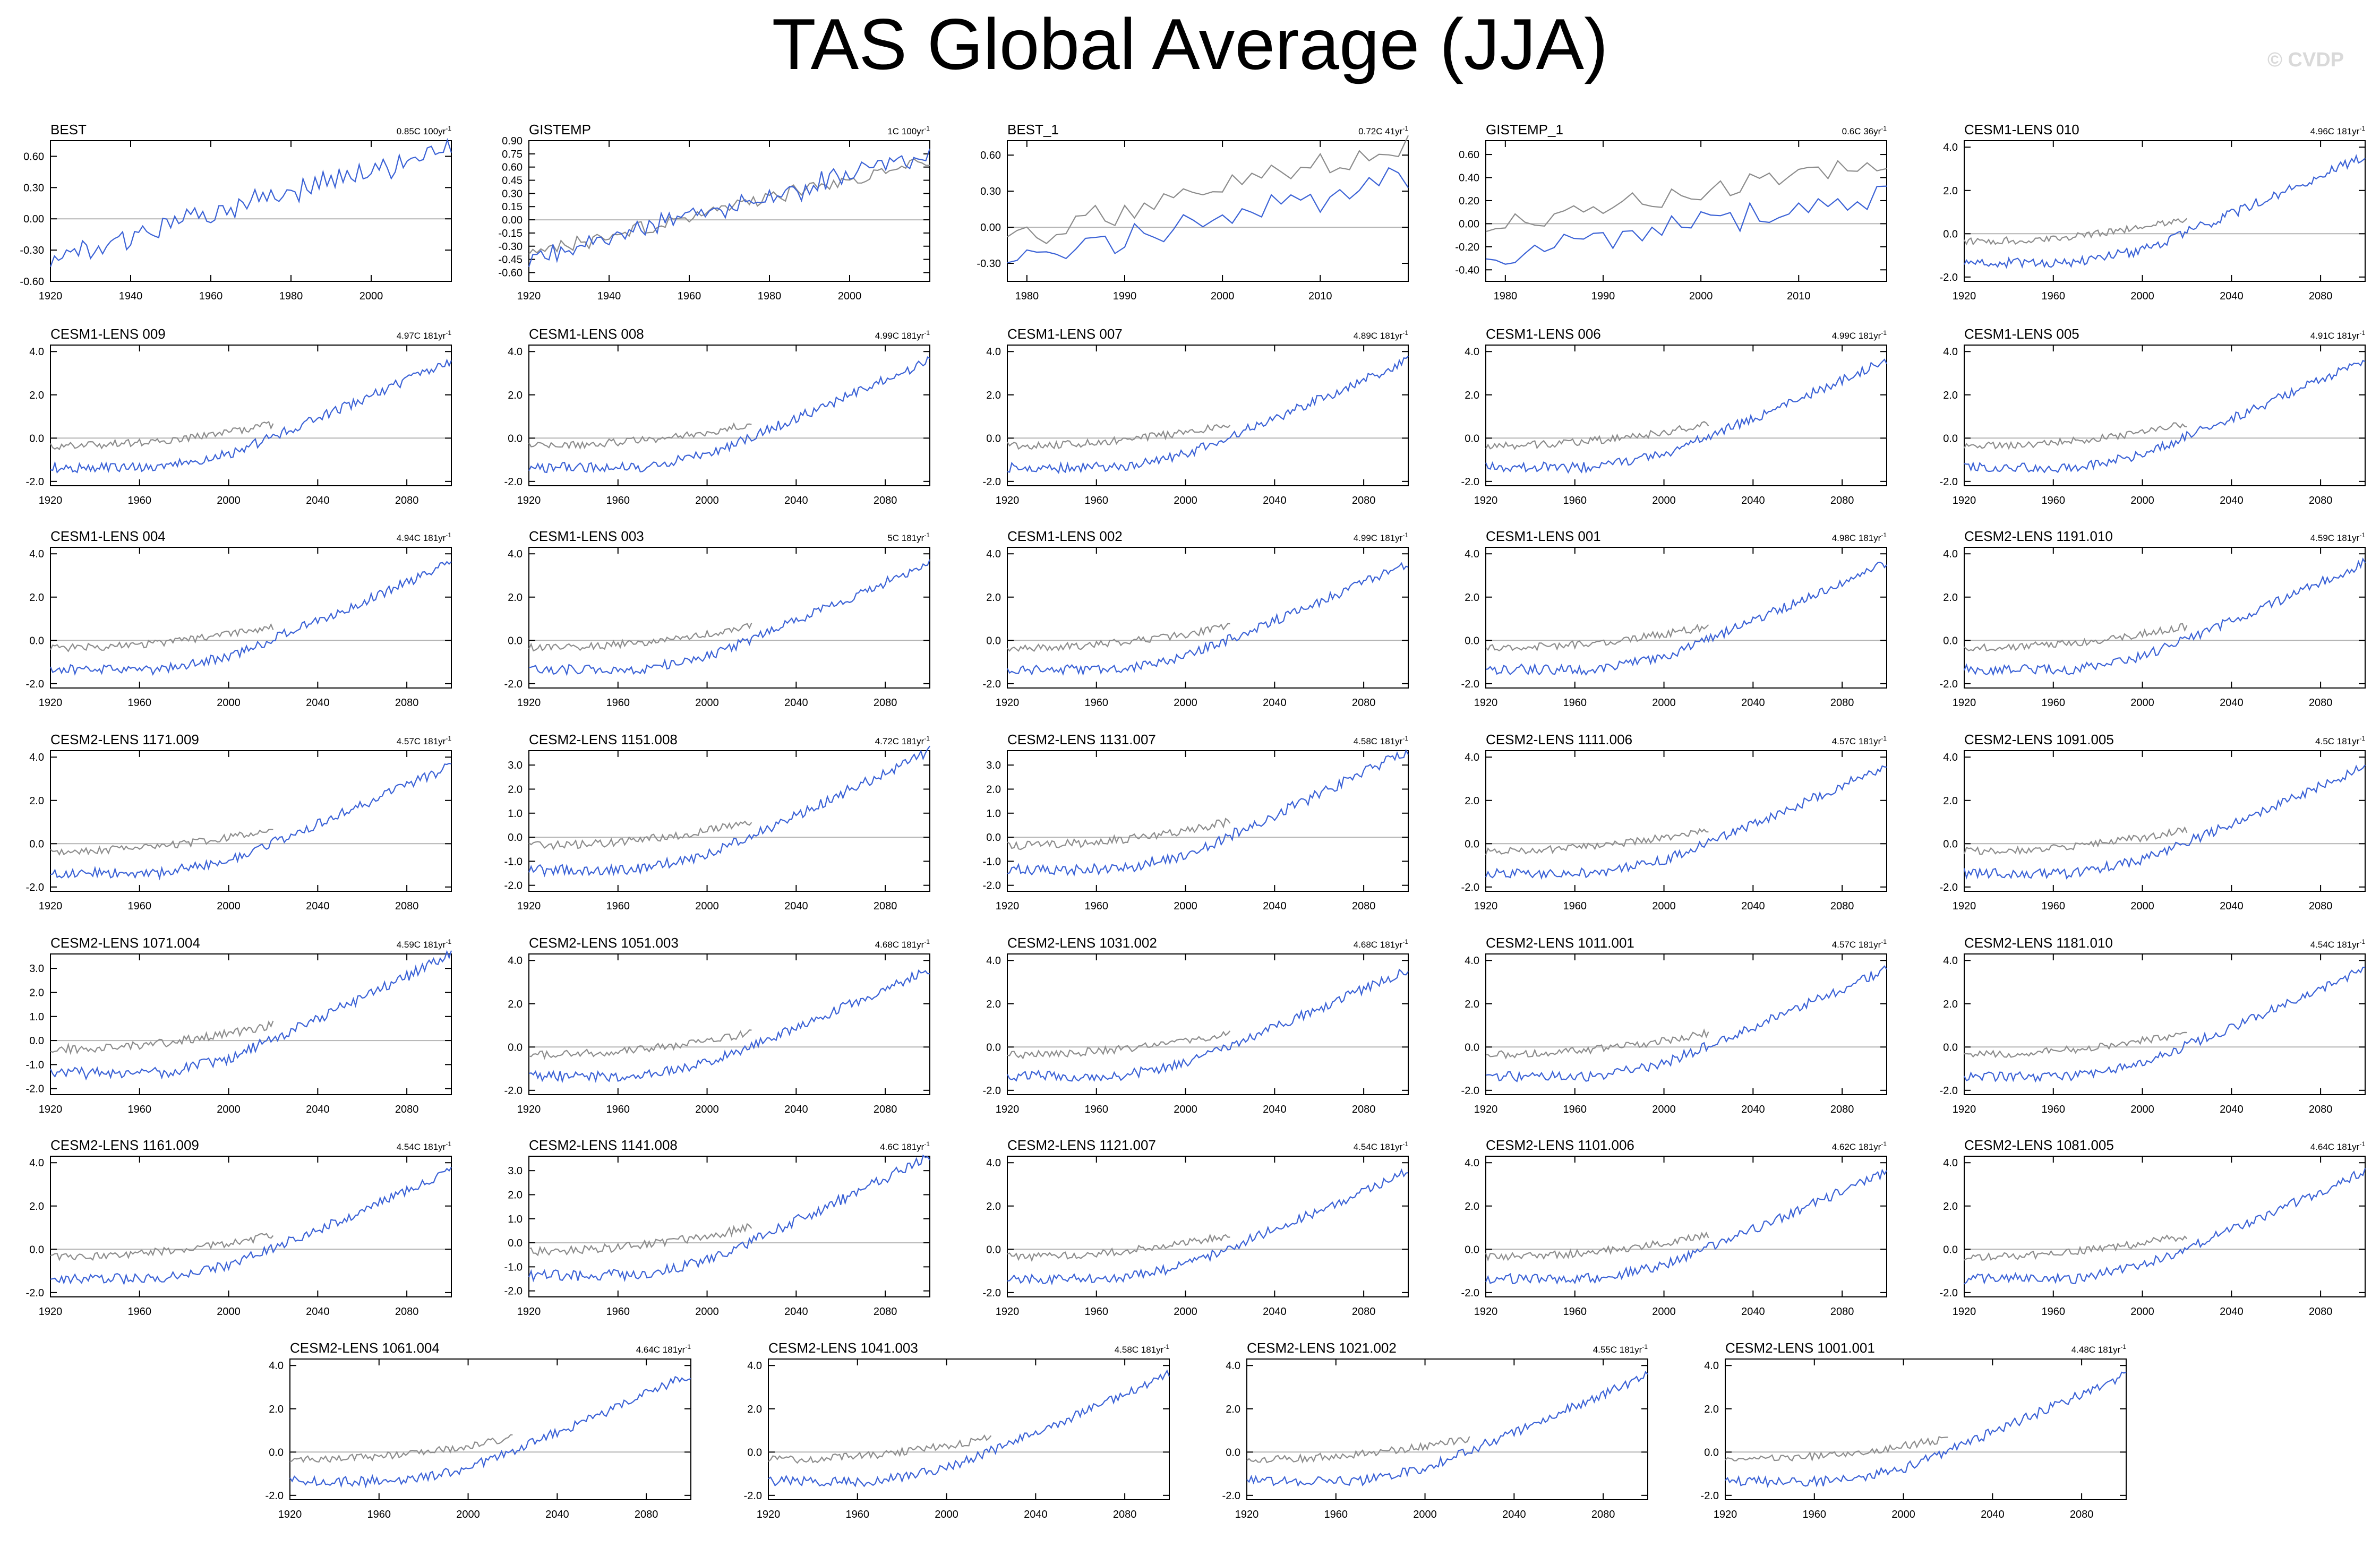  Describe the element at coordinates (515, 766) in the screenshot. I see `y-tick-label: 3.0` at that location.